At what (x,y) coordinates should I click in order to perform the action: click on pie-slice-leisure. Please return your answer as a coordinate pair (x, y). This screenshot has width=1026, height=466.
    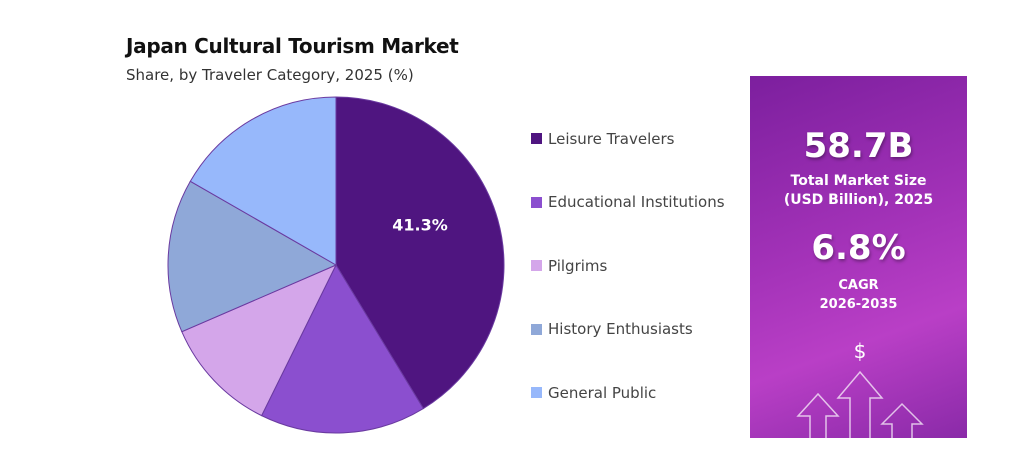
    Looking at the image, I should click on (420, 253).